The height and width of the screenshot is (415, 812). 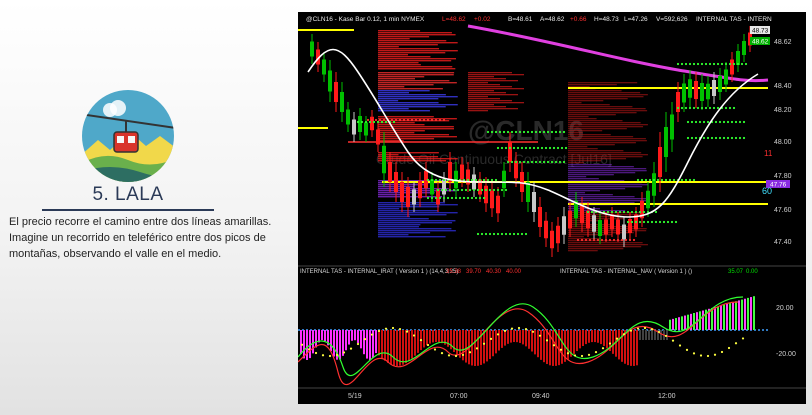 I want to click on header-bid: B=48.61, so click(x=520, y=19).